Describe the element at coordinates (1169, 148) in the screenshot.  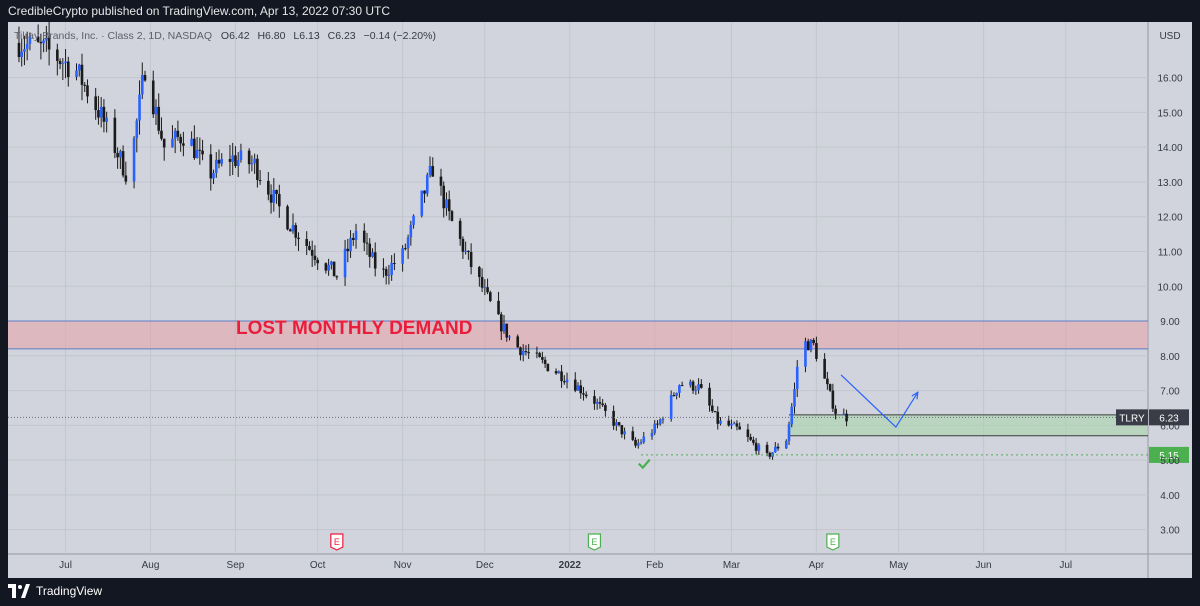
I see `y-tick-label: 14.00` at that location.